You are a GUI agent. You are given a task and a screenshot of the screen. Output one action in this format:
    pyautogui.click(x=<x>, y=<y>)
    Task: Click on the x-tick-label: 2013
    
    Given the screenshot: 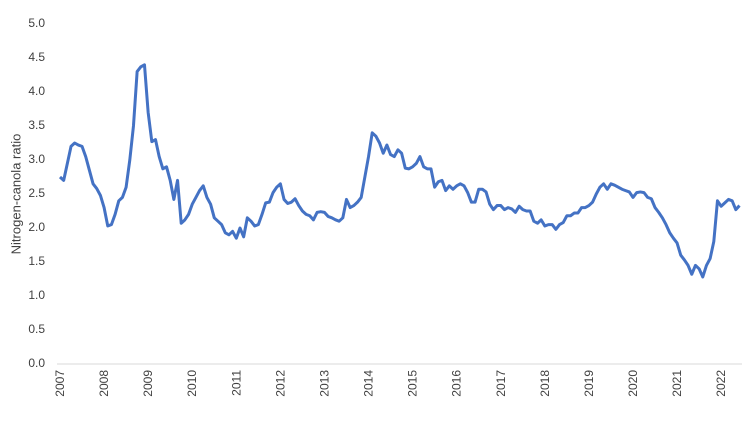 What is the action you would take?
    pyautogui.click(x=324, y=383)
    